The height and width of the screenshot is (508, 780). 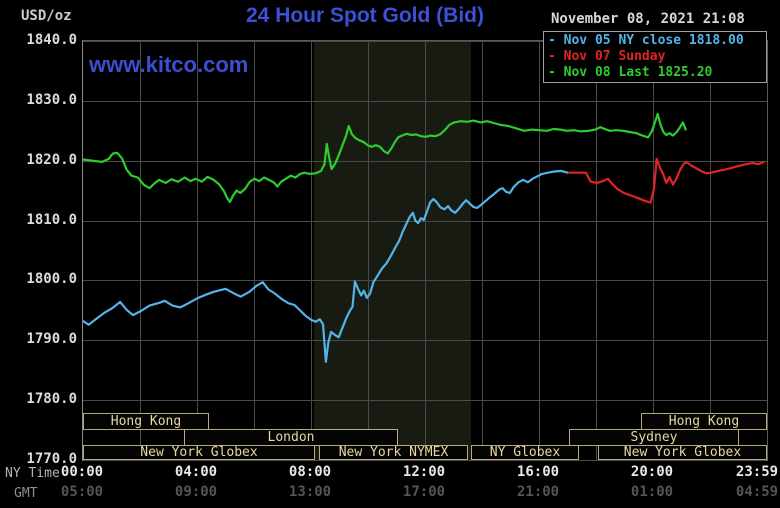 What do you see at coordinates (26, 493) in the screenshot?
I see `gmt-axis-label: GMT` at bounding box center [26, 493].